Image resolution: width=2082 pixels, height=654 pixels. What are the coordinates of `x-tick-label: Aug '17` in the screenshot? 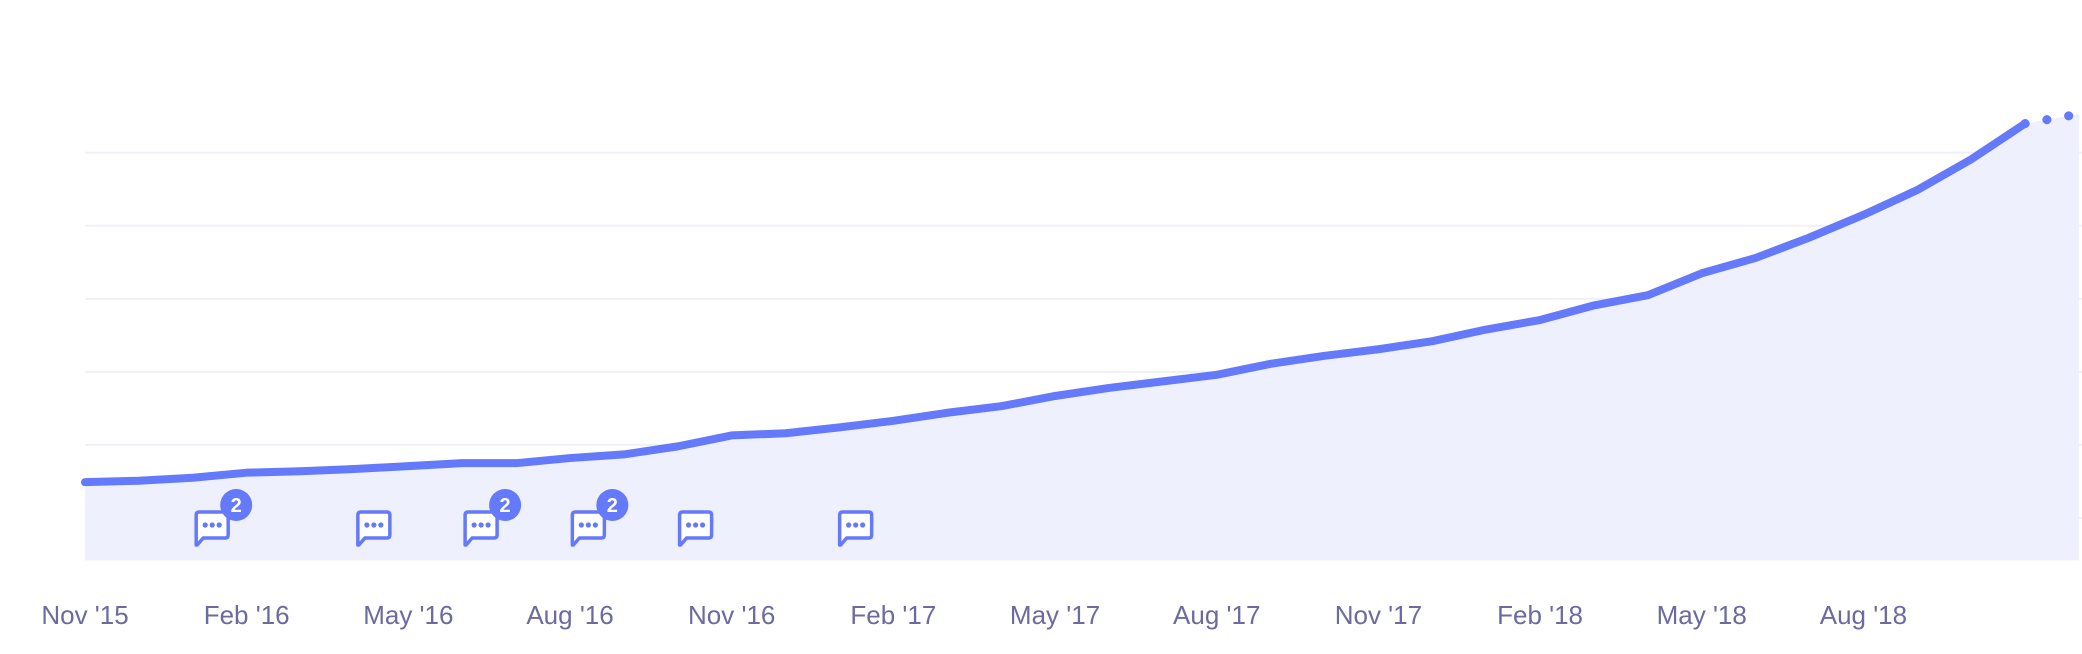 It's located at (1216, 615).